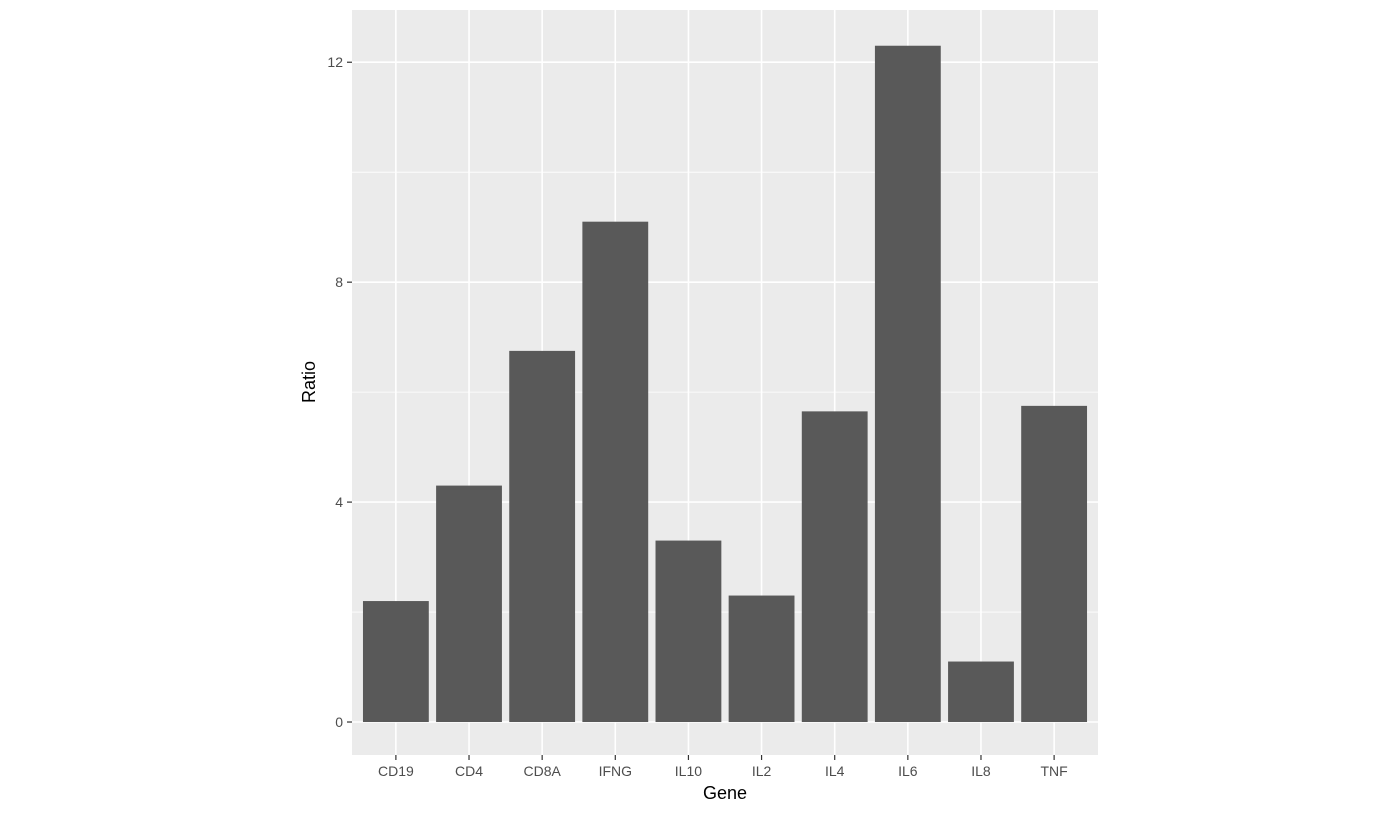 The height and width of the screenshot is (813, 1400). What do you see at coordinates (335, 62) in the screenshot?
I see `y-tick-label: 12` at bounding box center [335, 62].